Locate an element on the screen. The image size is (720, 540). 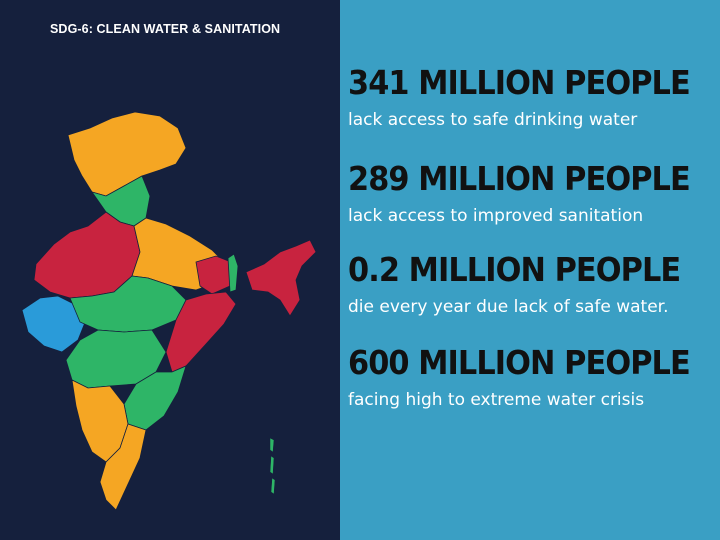
stat-heading: 0.2 MILLION PEOPLE is located at coordinates (514, 269).